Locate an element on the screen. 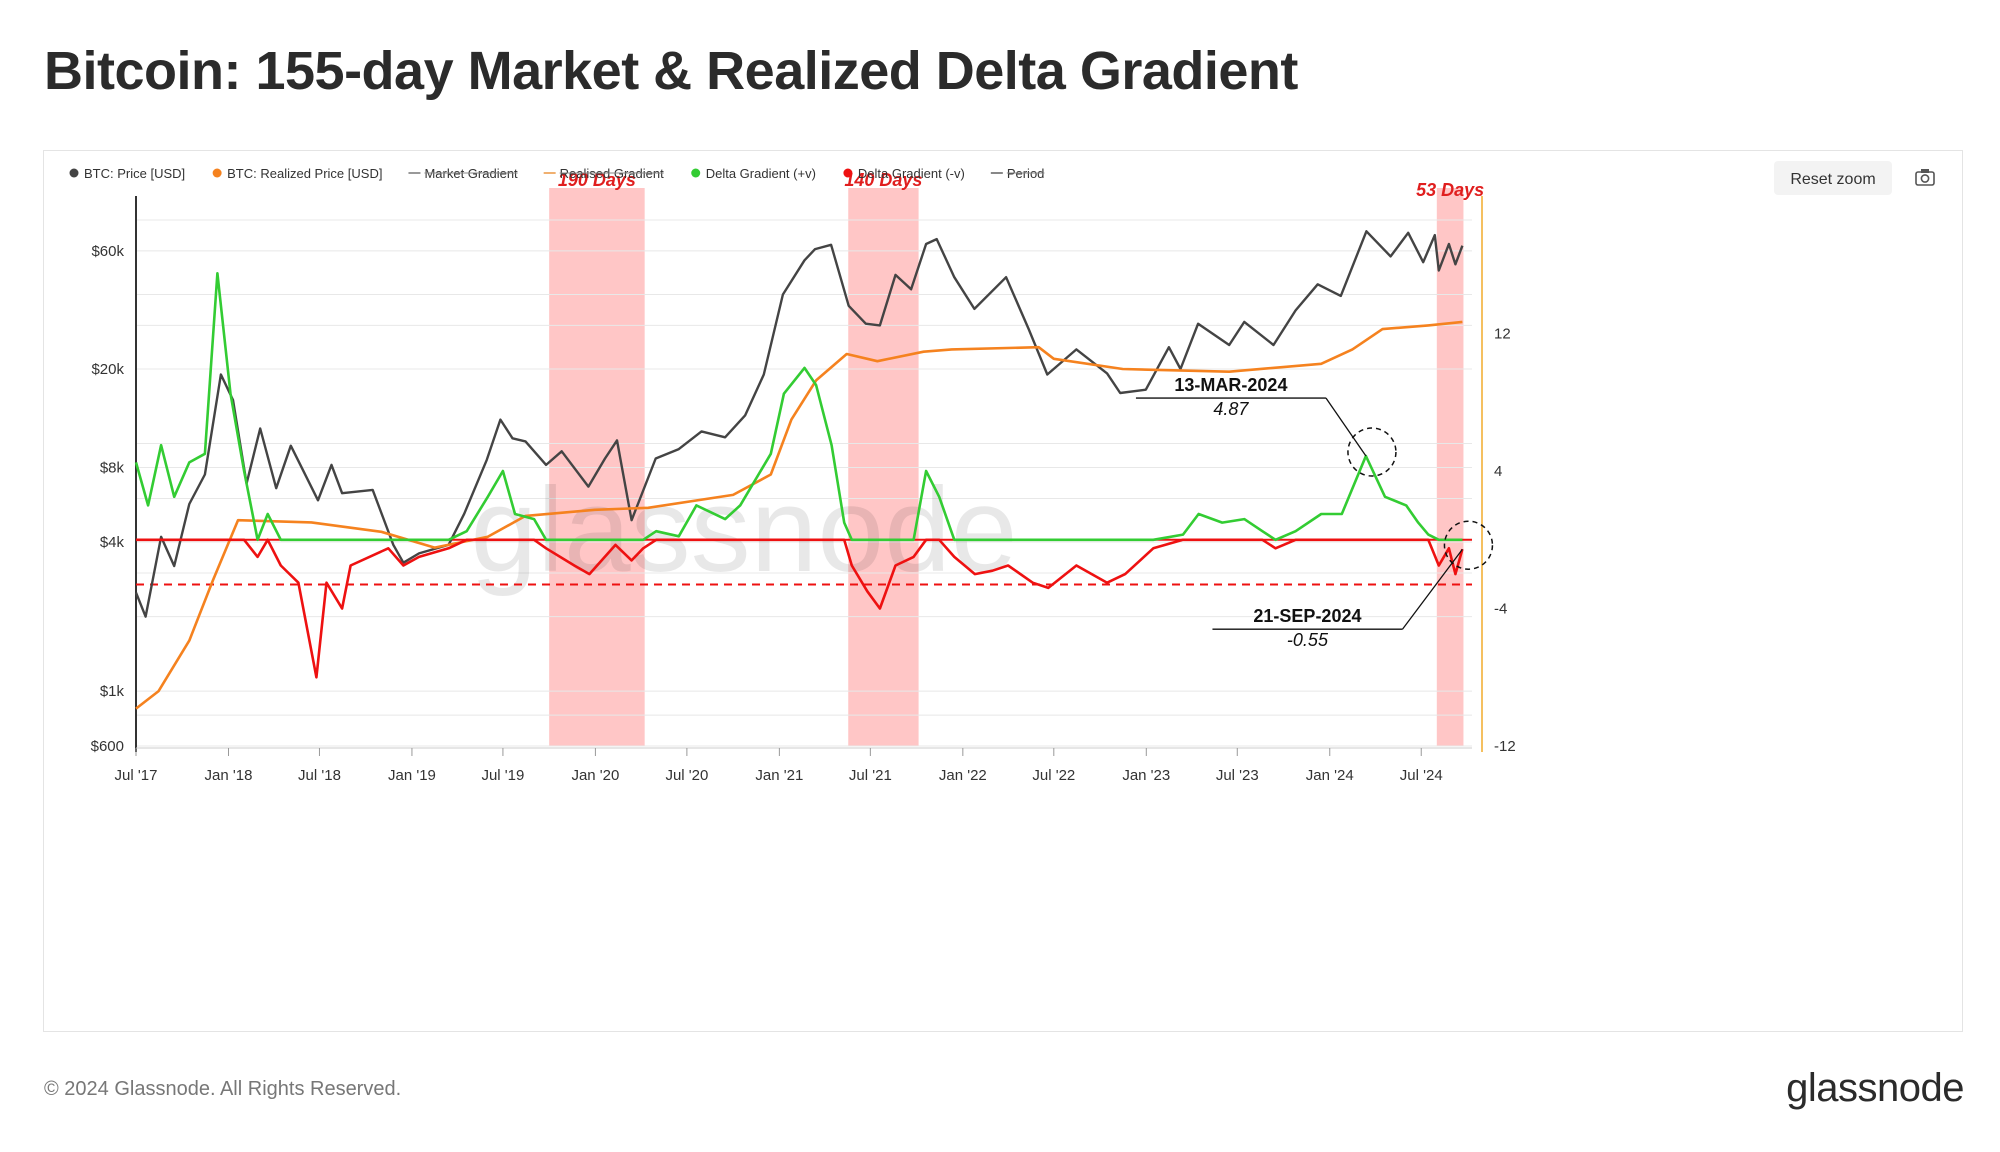 This screenshot has width=2000, height=1152. period-label-1: 140 Days is located at coordinates (883, 180).